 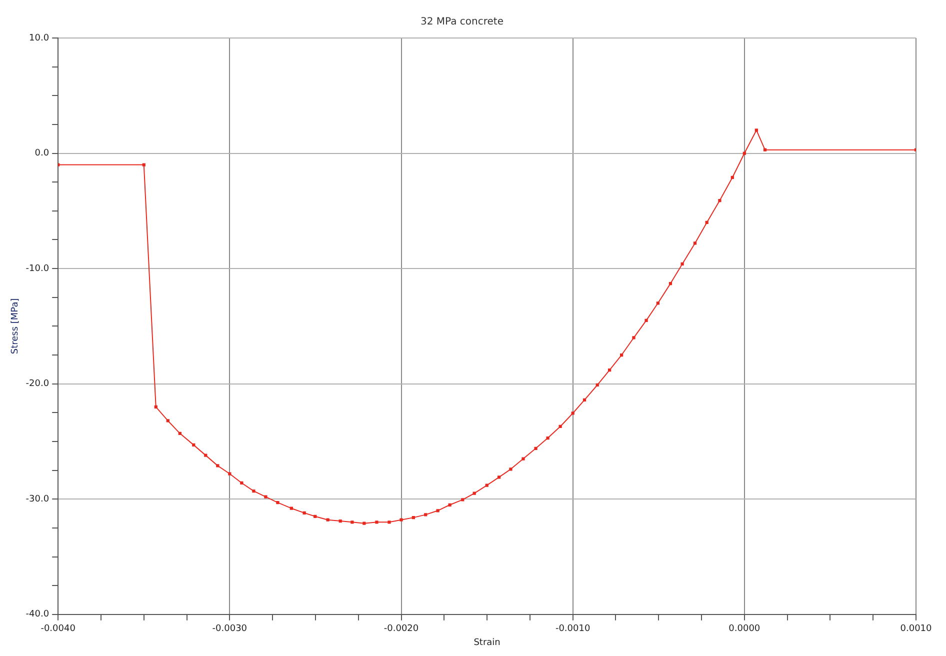 What do you see at coordinates (15, 326) in the screenshot?
I see `y-axis-title: Stress [MPa]` at bounding box center [15, 326].